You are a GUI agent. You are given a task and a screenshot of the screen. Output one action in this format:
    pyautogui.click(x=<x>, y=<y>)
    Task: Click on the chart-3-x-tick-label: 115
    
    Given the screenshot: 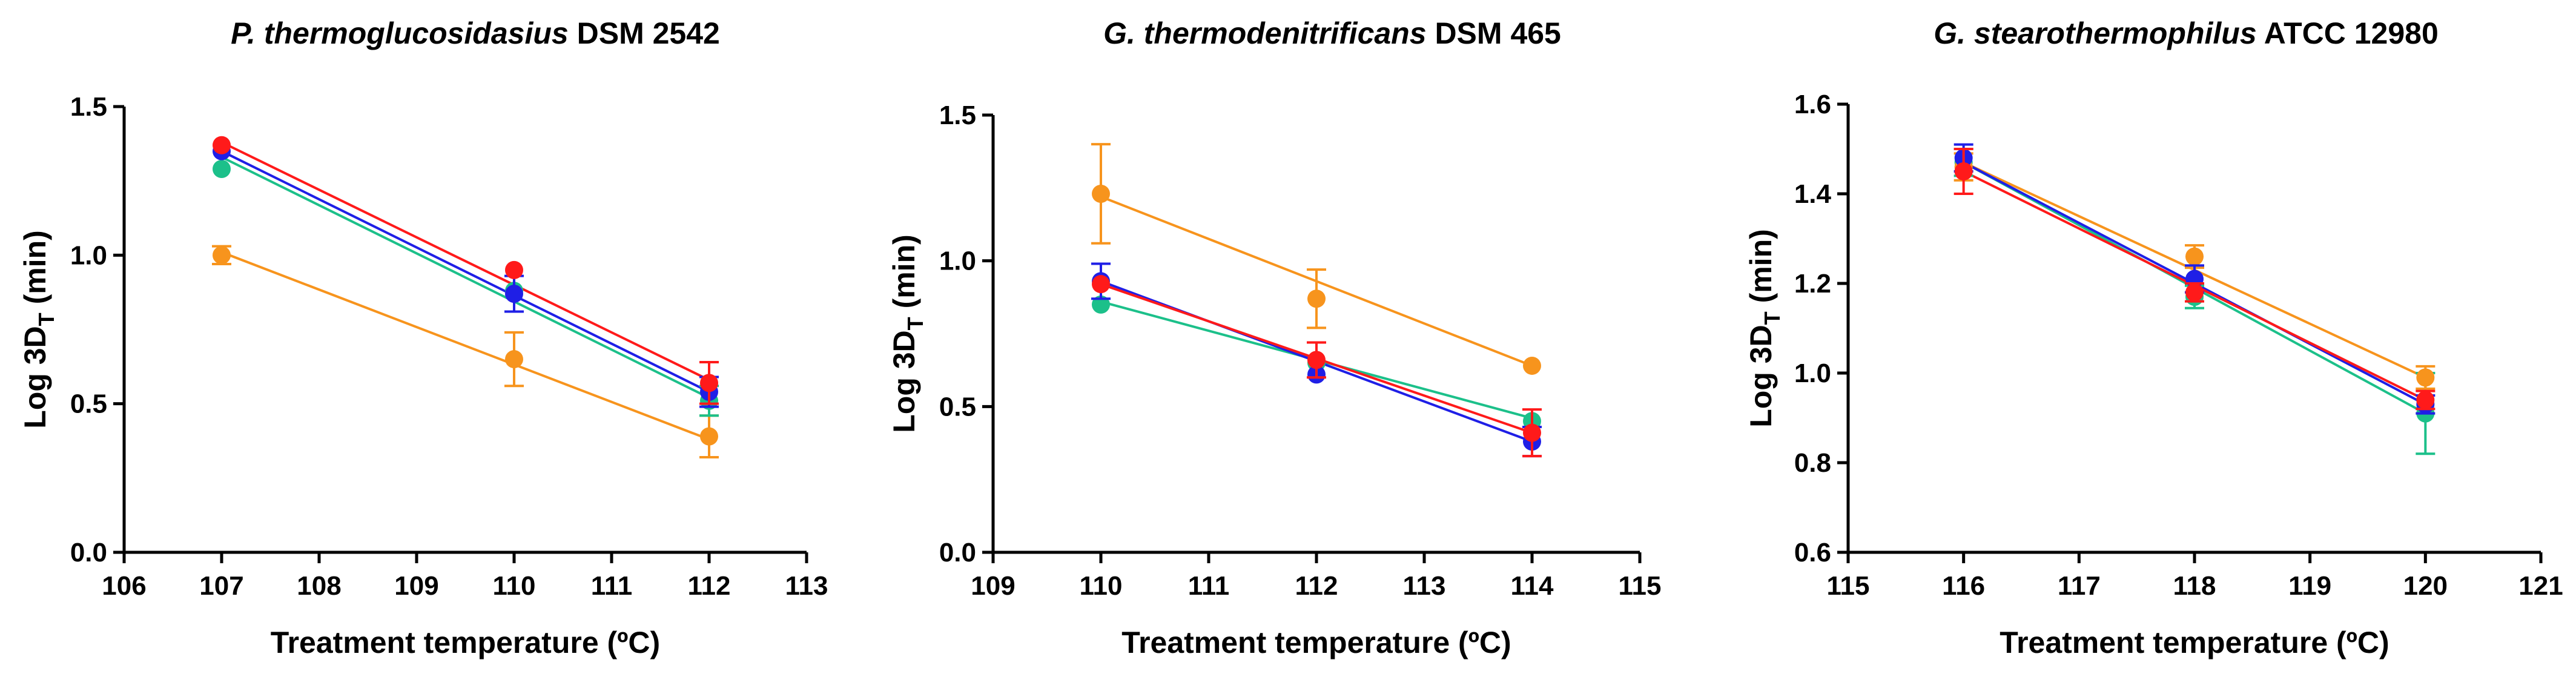 What is the action you would take?
    pyautogui.click(x=1848, y=586)
    